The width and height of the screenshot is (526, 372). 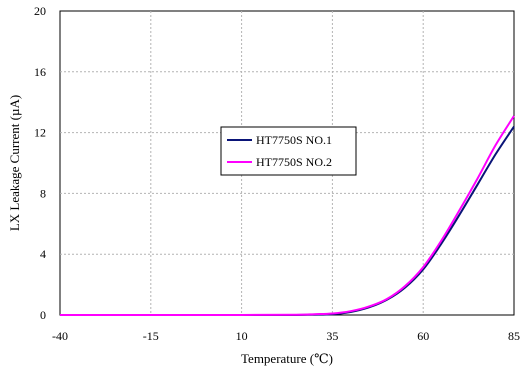 I want to click on y-tick-label: 0, so click(x=43, y=315).